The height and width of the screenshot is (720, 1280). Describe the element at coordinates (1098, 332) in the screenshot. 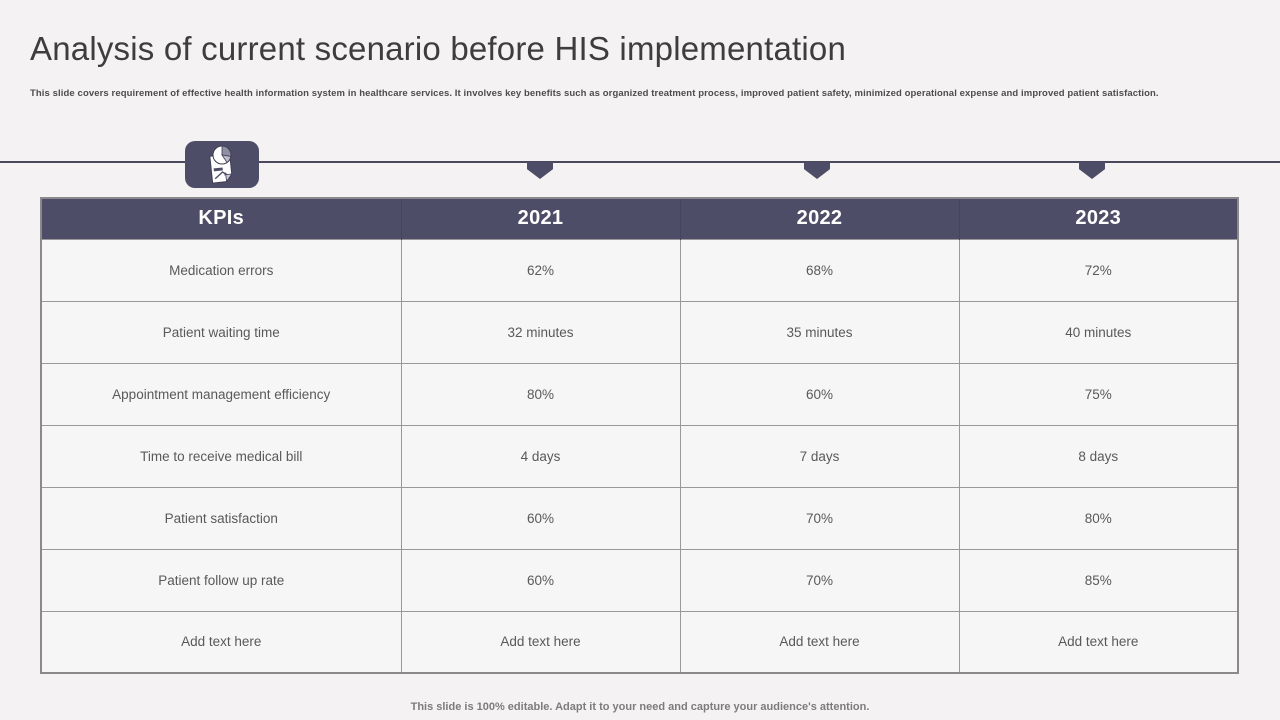

I see `value-cell: 40 minutes` at that location.